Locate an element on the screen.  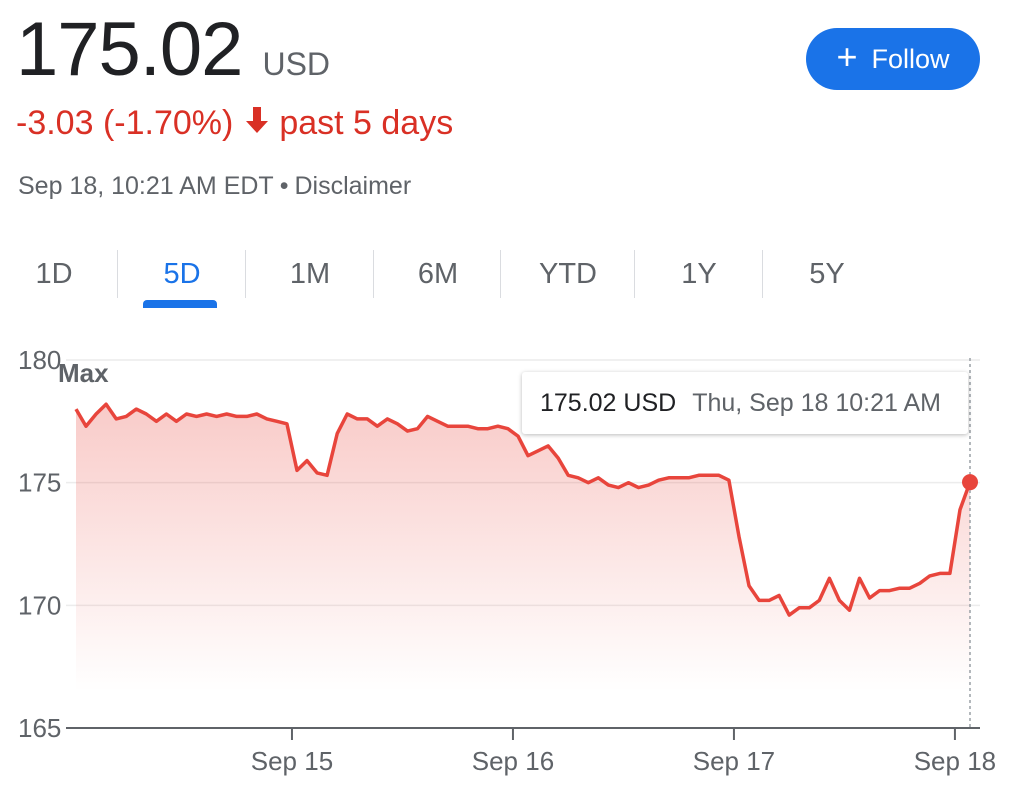
price-change: -3.03 (-1.70%) past 5 days is located at coordinates (234, 123).